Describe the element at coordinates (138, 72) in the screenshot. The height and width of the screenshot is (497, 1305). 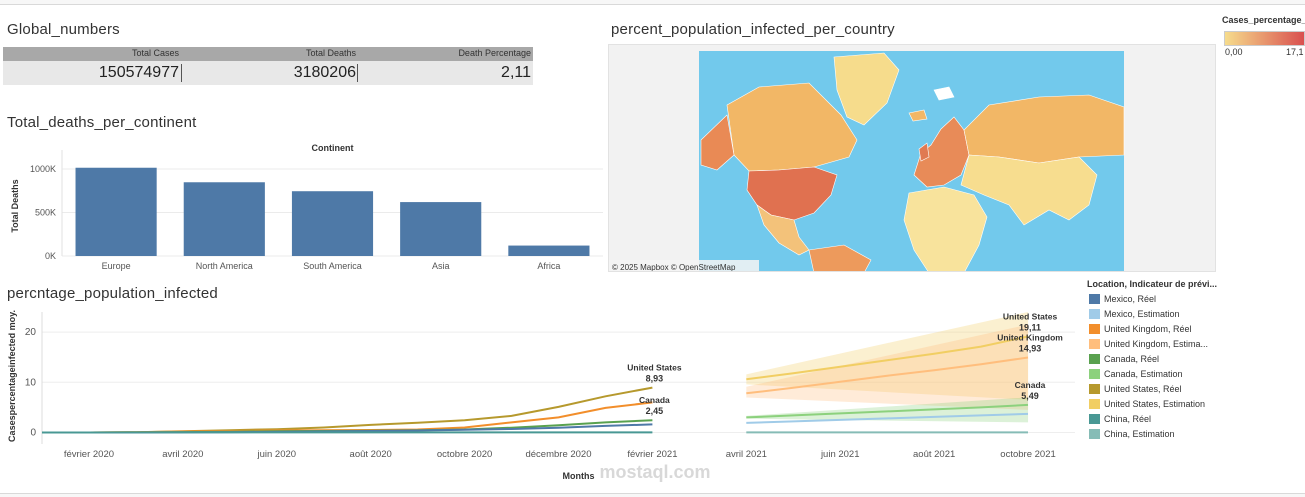
I see `value-total-cases: 150574977` at that location.